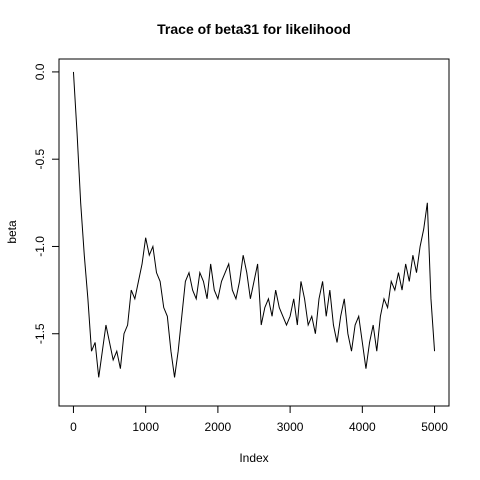 This screenshot has width=480, height=480. I want to click on y-tick-label: 0.0, so click(40, 71).